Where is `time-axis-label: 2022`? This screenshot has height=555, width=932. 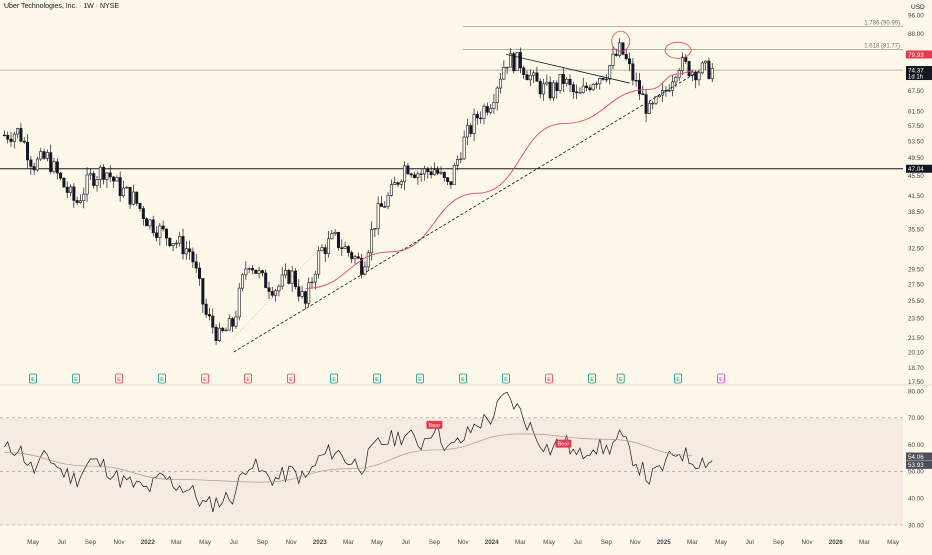 time-axis-label: 2022 is located at coordinates (148, 542).